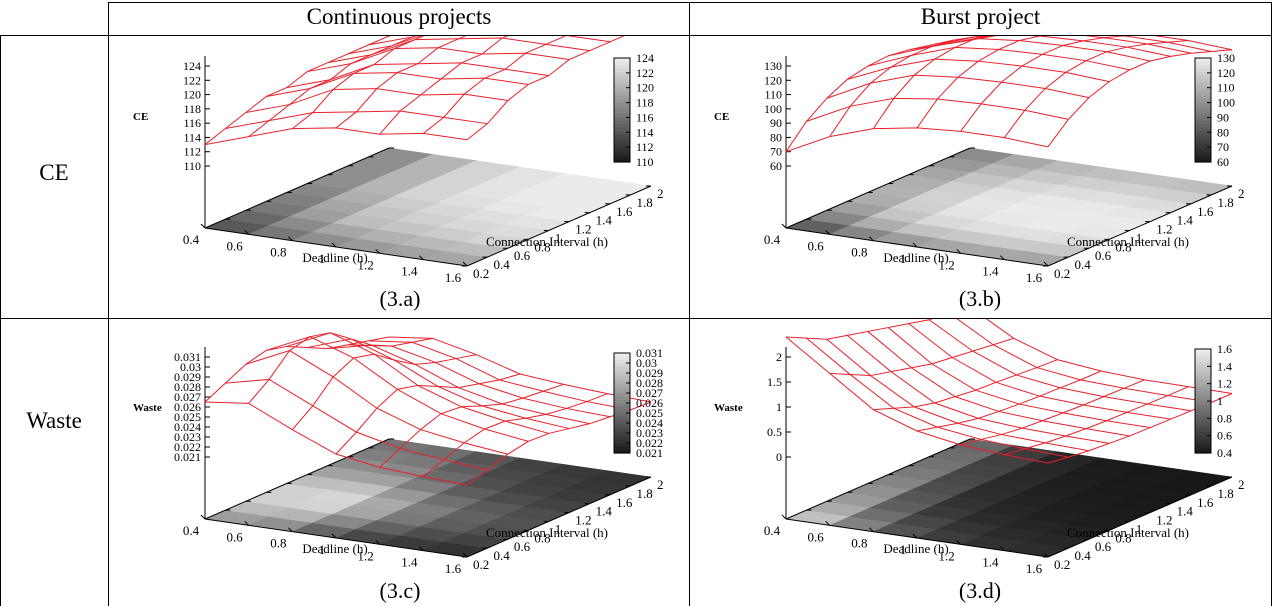  I want to click on colorbar-label: 1, so click(1220, 401).